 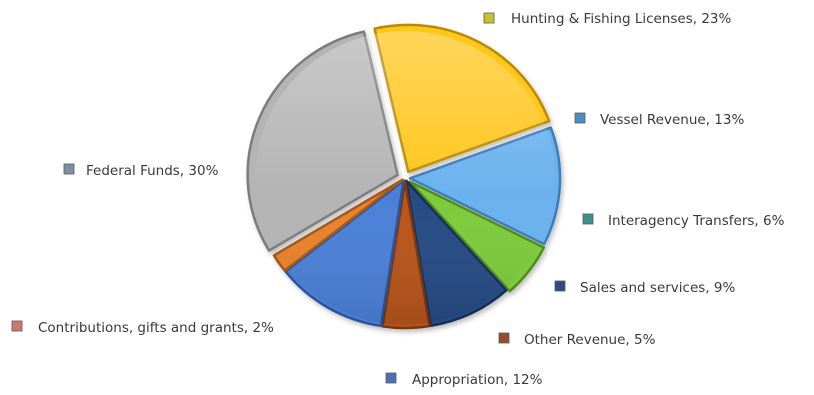 What do you see at coordinates (657, 288) in the screenshot?
I see `data-label-sales-and-services: Sales and services, 9%` at bounding box center [657, 288].